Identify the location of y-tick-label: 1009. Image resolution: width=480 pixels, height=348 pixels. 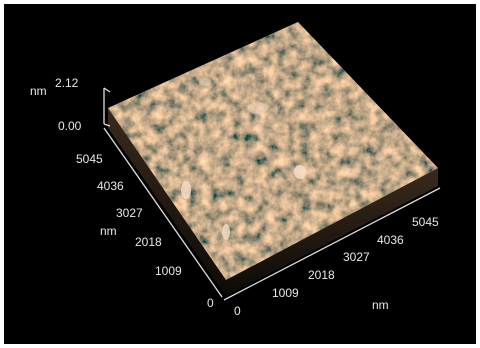
(168, 271).